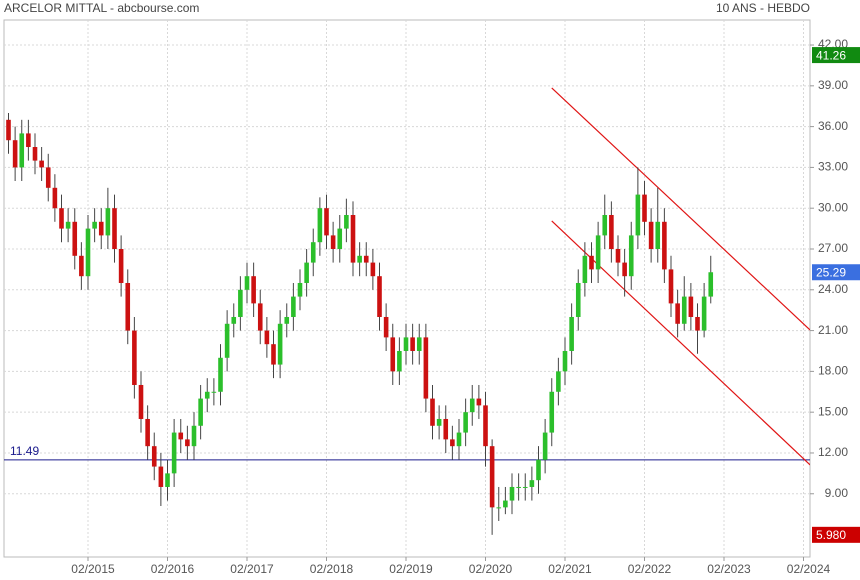  I want to click on y-tick-label: 24.00, so click(833, 289).